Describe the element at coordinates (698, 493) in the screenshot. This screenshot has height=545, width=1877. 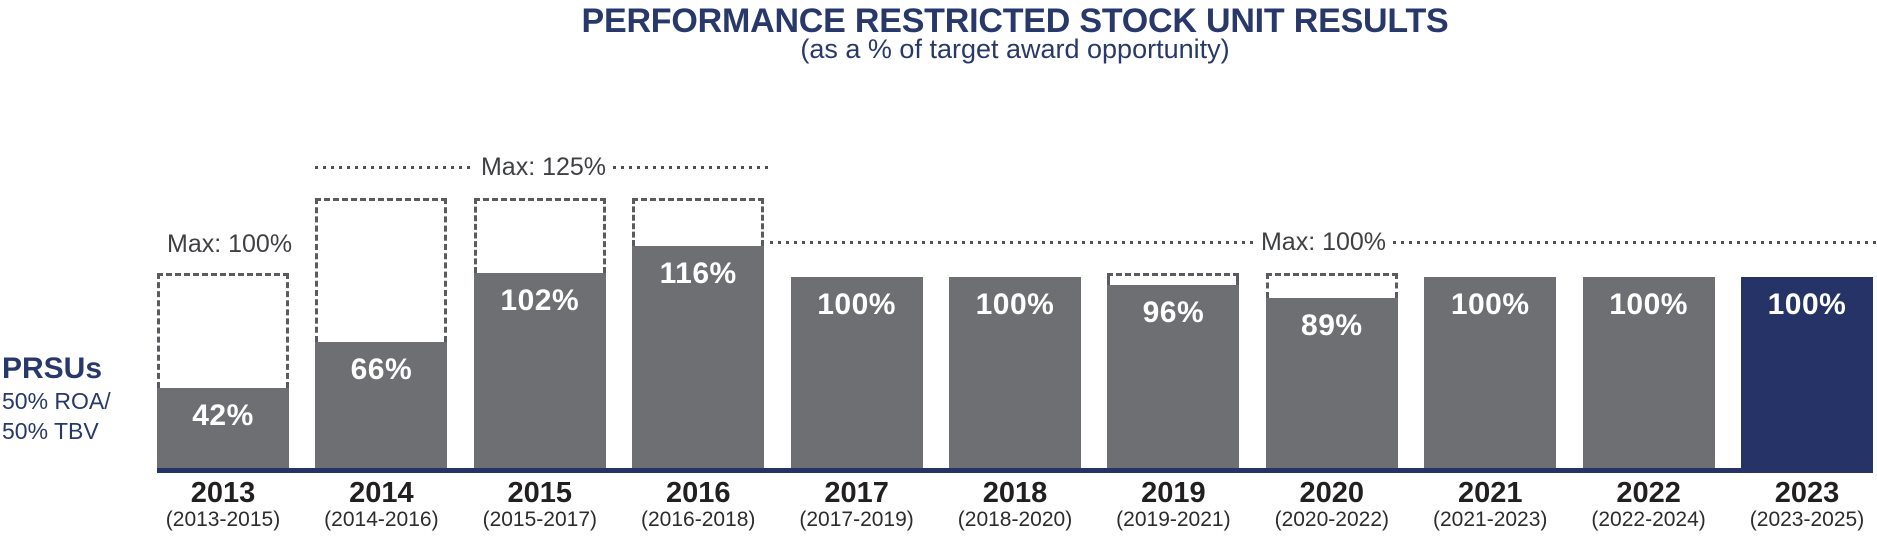
I see `year-label-2016: 2016` at that location.